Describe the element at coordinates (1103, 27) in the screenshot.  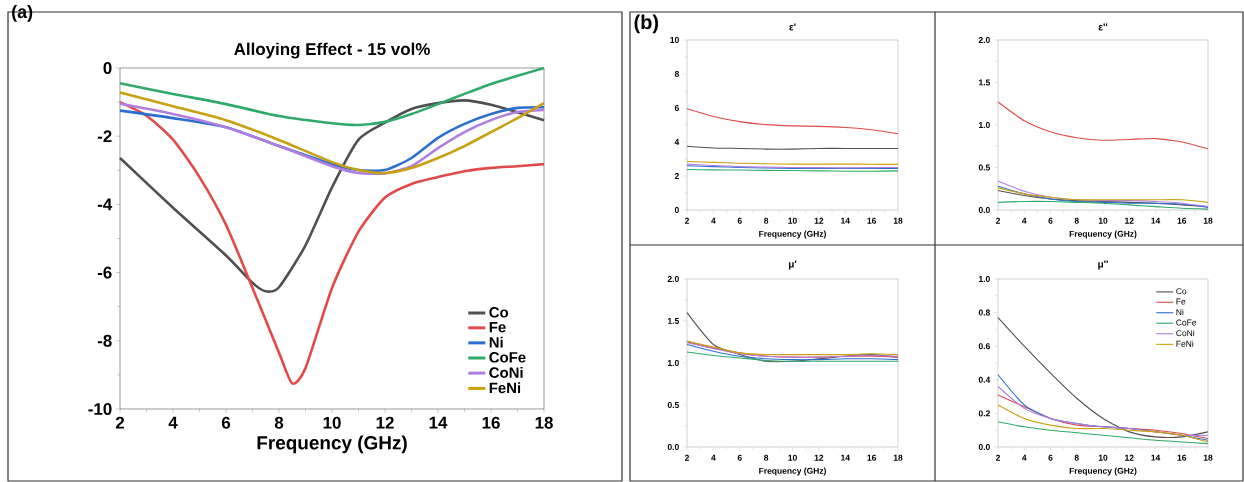
I see `chart-title: ε''` at that location.